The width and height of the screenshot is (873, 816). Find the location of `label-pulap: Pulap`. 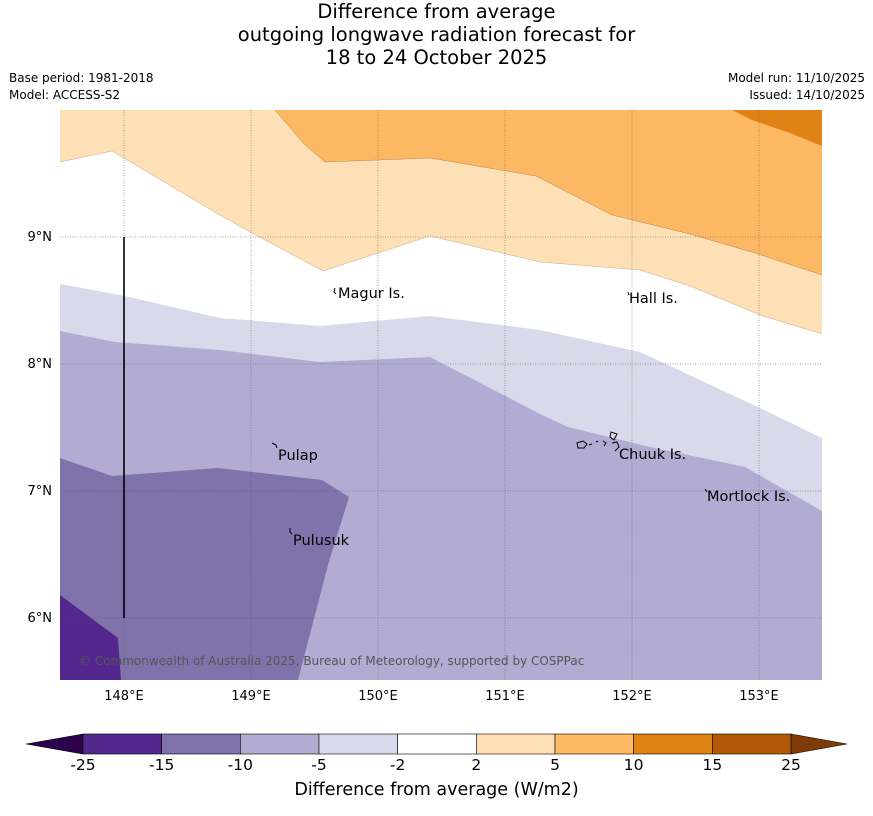

label-pulap: Pulap is located at coordinates (298, 456).